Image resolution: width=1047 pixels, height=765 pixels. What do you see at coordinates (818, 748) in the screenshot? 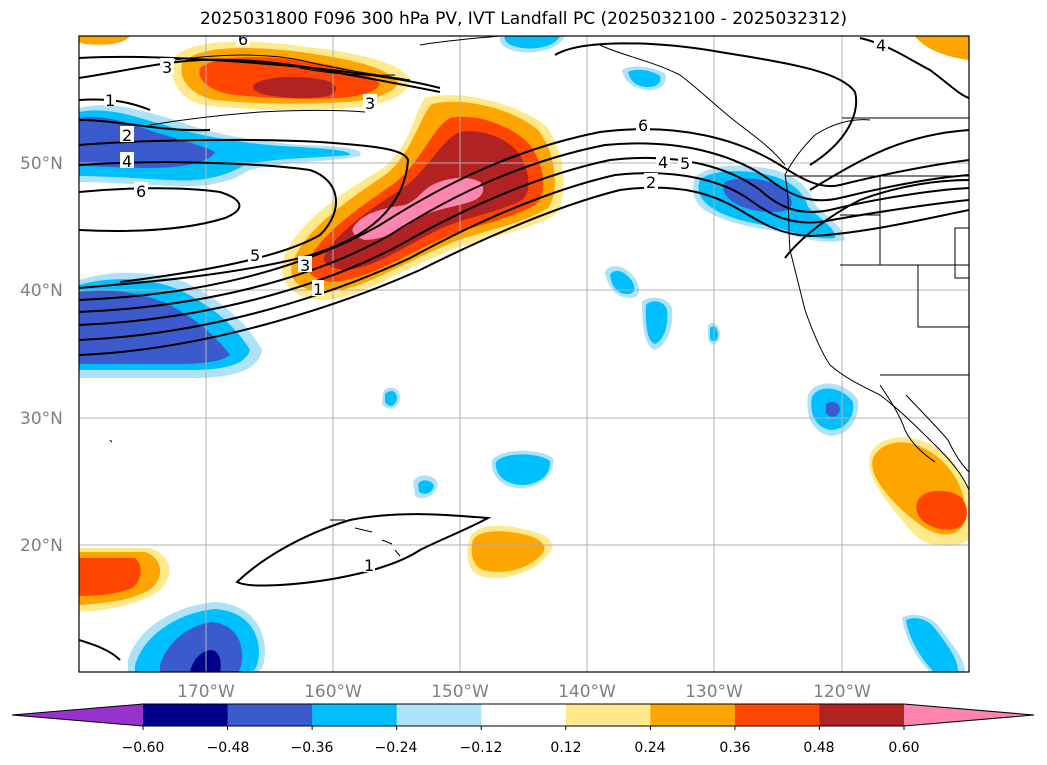
I see `colorbar-tick-label: 0.48` at bounding box center [818, 748].